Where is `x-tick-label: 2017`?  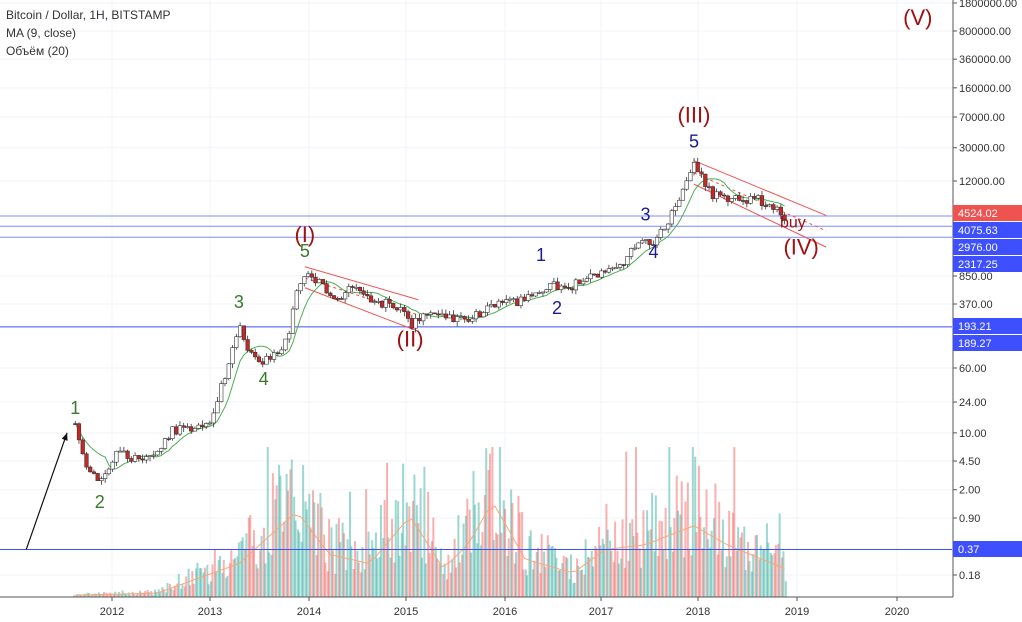
x-tick-label: 2017 is located at coordinates (601, 612).